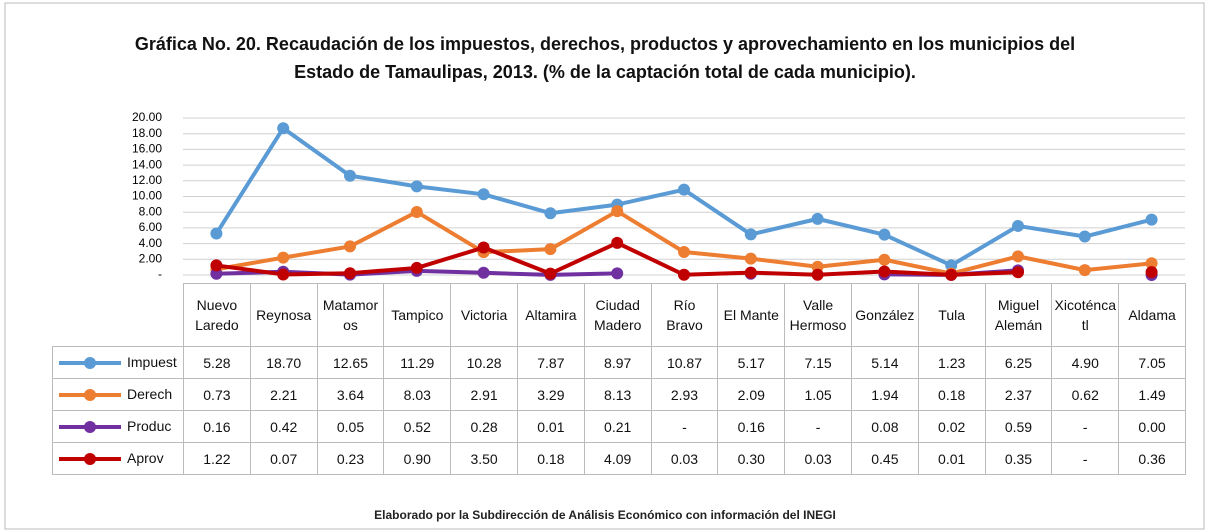 The height and width of the screenshot is (532, 1210). I want to click on legend-label: Impuest, so click(152, 361).